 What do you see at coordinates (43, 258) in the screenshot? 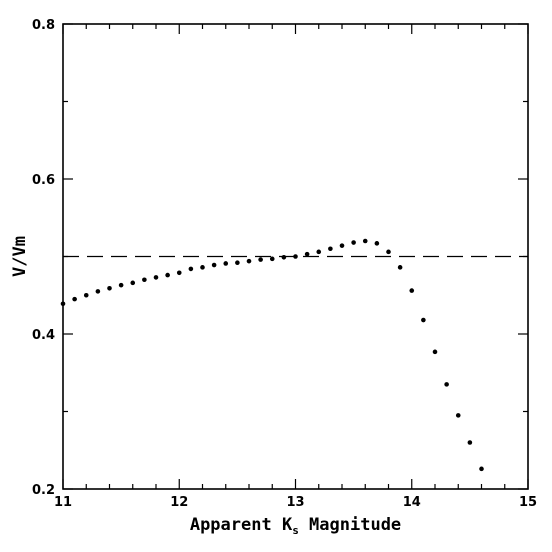
I see `y-tick-labels: 0.2 0.4 0.6 0.8` at bounding box center [43, 258].